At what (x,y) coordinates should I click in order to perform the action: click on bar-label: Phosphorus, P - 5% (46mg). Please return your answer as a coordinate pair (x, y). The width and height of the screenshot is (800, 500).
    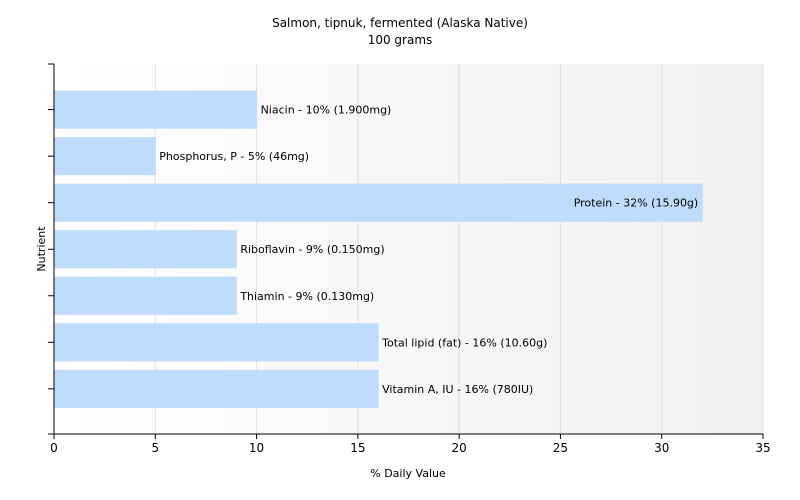
    Looking at the image, I should click on (234, 156).